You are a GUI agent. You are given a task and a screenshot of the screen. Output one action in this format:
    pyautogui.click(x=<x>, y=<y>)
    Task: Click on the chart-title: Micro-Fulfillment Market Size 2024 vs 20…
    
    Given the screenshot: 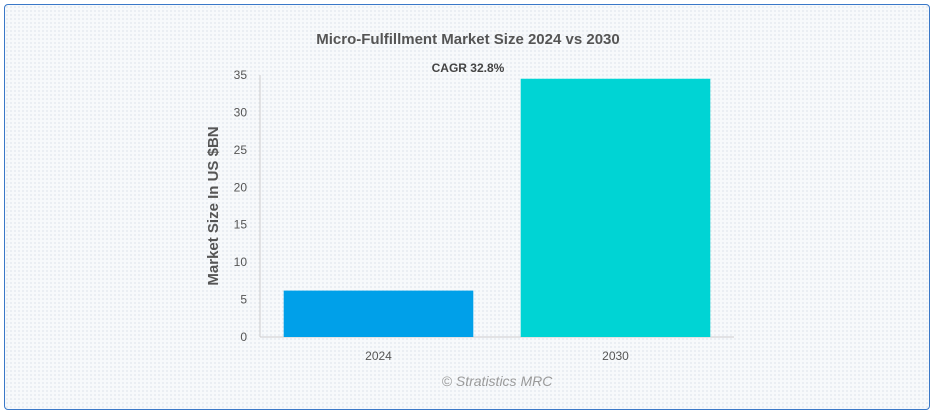 What is the action you would take?
    pyautogui.click(x=467, y=39)
    